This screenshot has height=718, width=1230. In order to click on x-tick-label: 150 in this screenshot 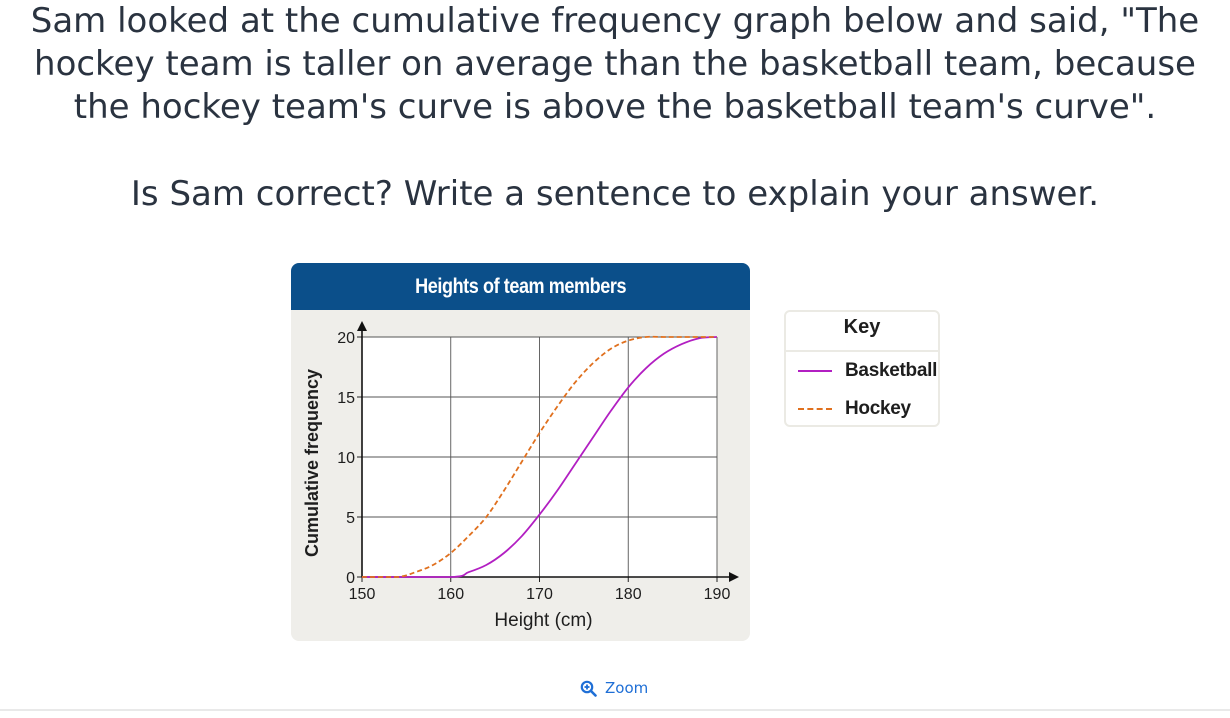, I will do `click(362, 594)`.